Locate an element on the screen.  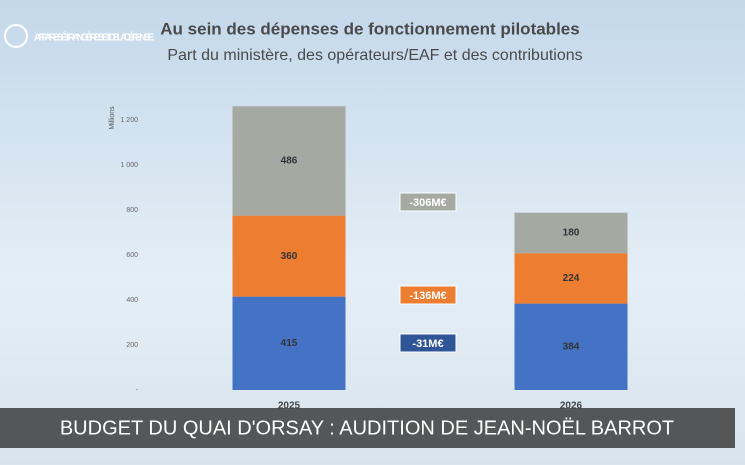
banner-bg is located at coordinates (367, 428).